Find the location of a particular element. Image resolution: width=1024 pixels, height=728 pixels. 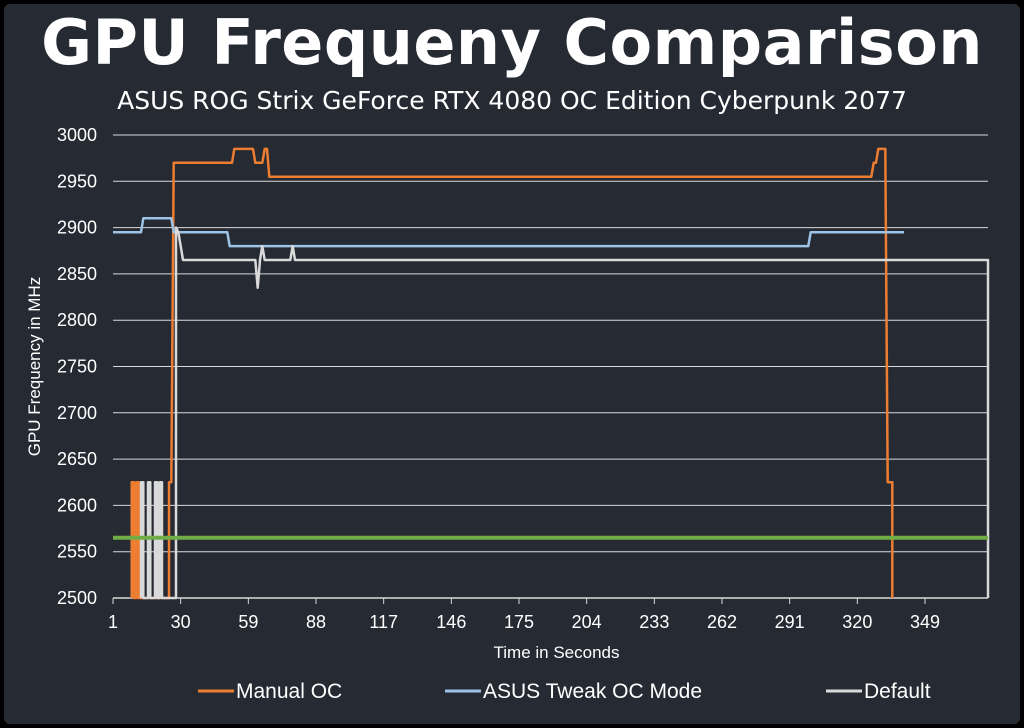

y-tick-2600: 2600 is located at coordinates (77, 505).